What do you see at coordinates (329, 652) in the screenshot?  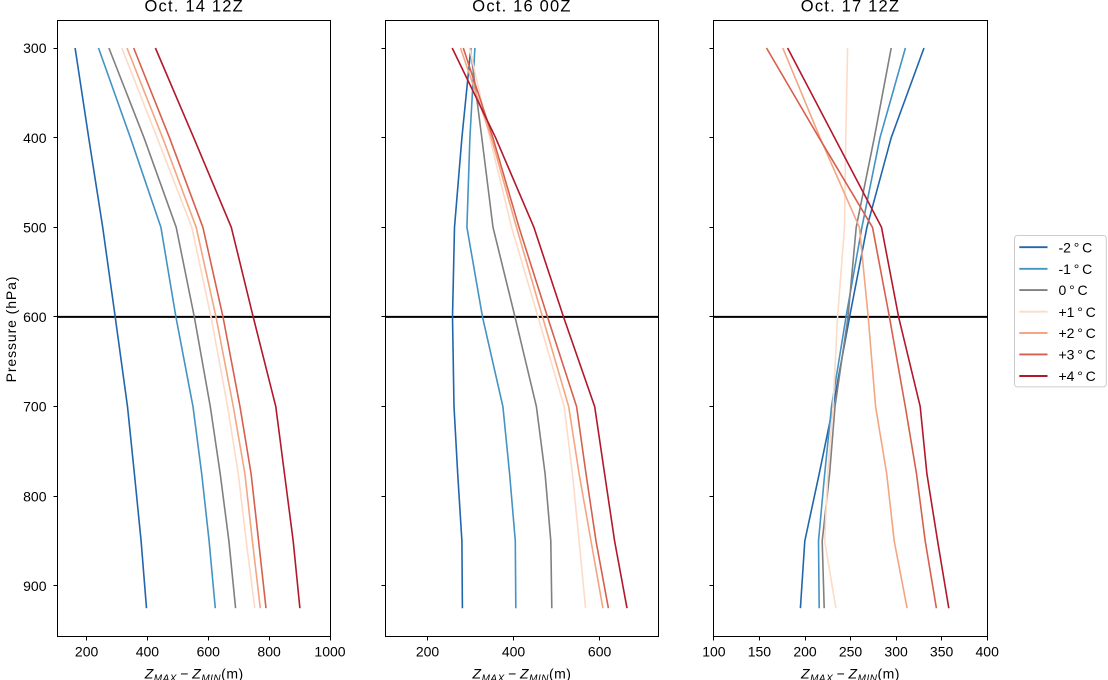 I see `svg-text: 1000` at bounding box center [329, 652].